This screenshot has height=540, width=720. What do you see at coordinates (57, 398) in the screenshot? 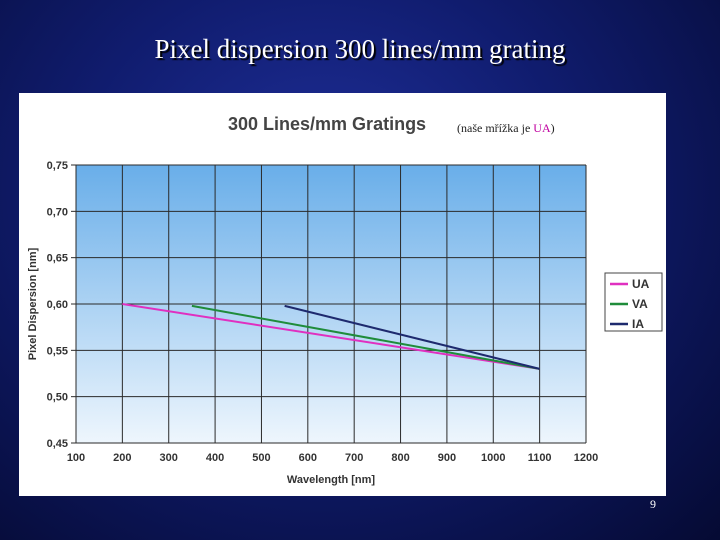
I see `y-tick-label: 0,50` at bounding box center [57, 398].